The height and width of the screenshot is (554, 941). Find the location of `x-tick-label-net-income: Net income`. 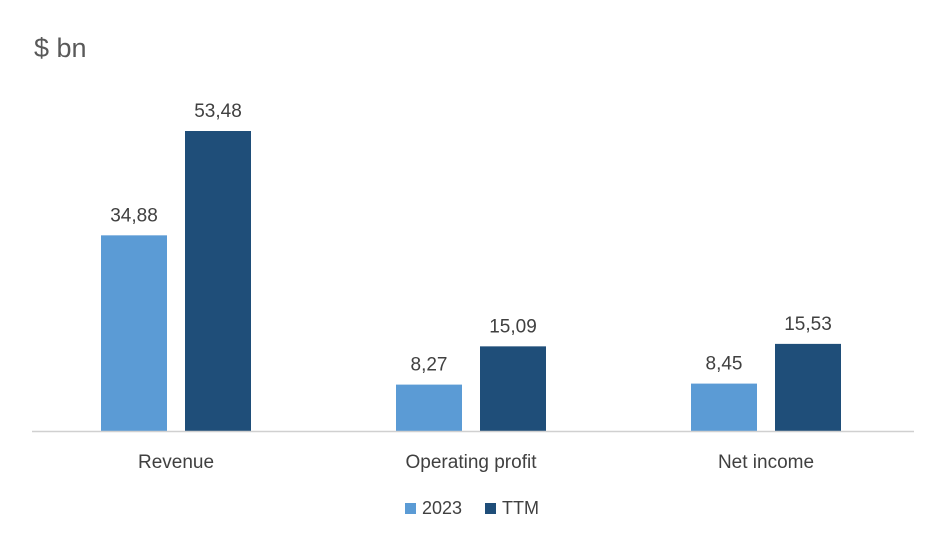

x-tick-label-net-income: Net income is located at coordinates (766, 462).